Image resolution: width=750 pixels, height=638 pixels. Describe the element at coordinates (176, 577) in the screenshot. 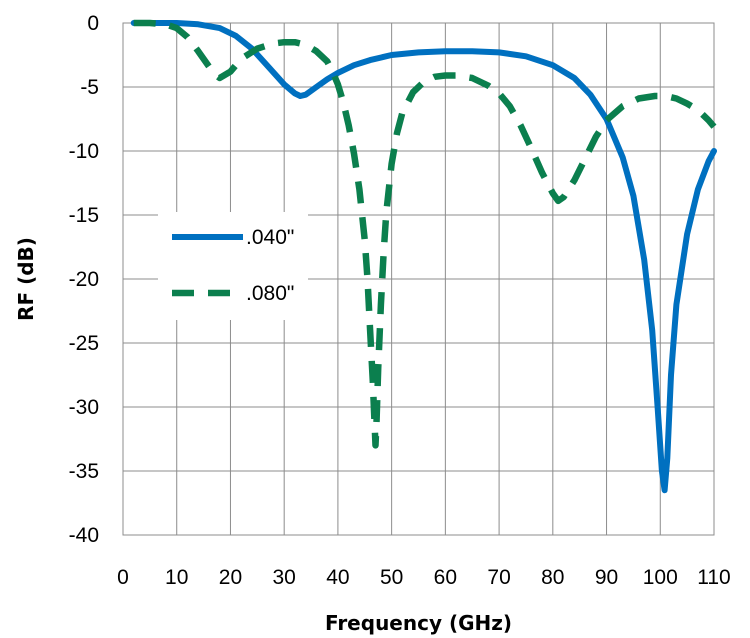

I see `x-tick-label: 10` at that location.